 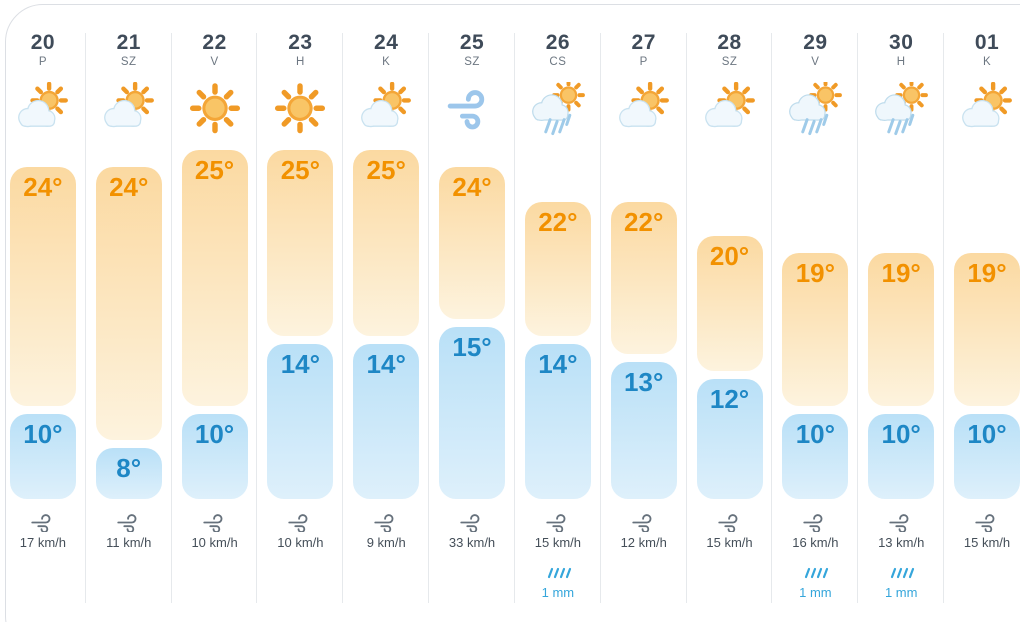 I want to click on day-column-20: 20 P 24° 10° 17 km/h, so click(x=43, y=311).